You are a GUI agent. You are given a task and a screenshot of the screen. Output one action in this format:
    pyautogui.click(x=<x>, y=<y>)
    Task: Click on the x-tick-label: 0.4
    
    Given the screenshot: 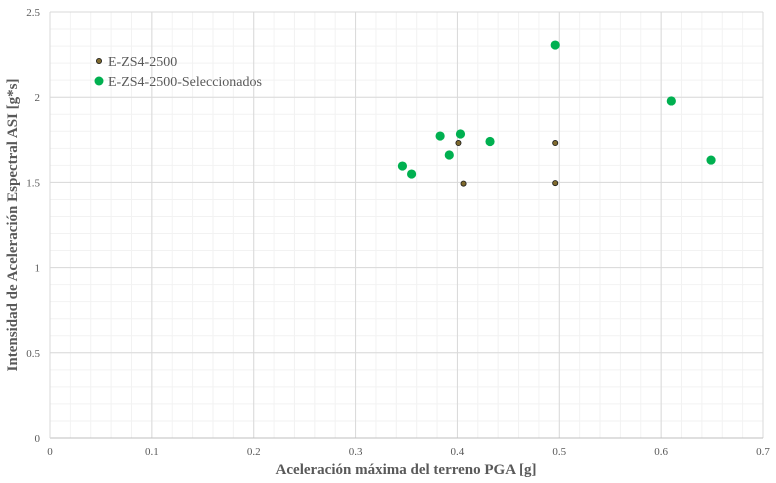 What is the action you would take?
    pyautogui.click(x=458, y=452)
    